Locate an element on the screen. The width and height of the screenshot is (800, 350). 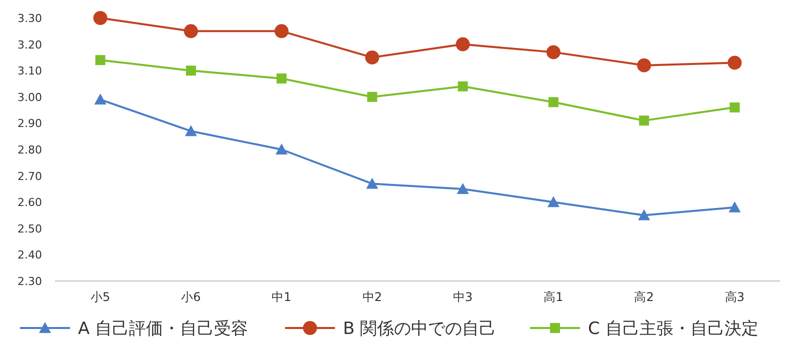
y-tick-label: 2.60 is located at coordinates (30, 203).